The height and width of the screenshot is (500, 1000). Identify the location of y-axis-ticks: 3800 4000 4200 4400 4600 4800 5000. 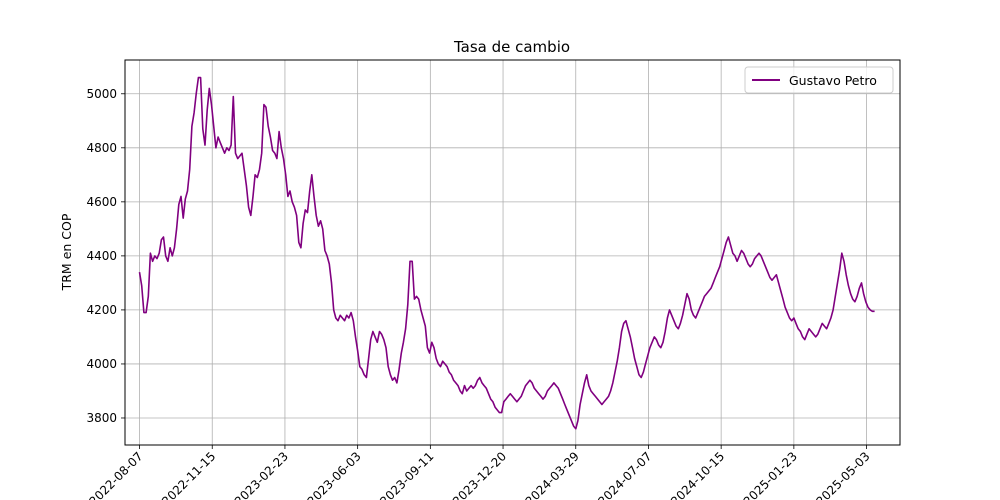
(105, 256).